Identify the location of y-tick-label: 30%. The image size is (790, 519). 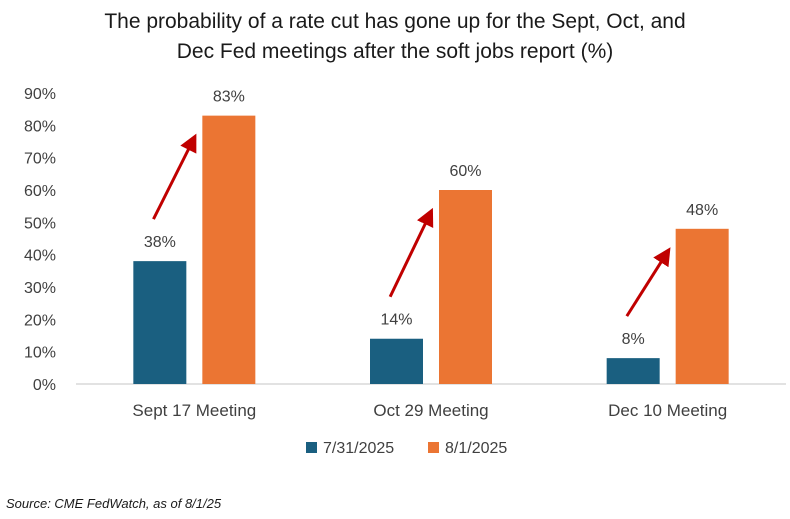
(40, 288).